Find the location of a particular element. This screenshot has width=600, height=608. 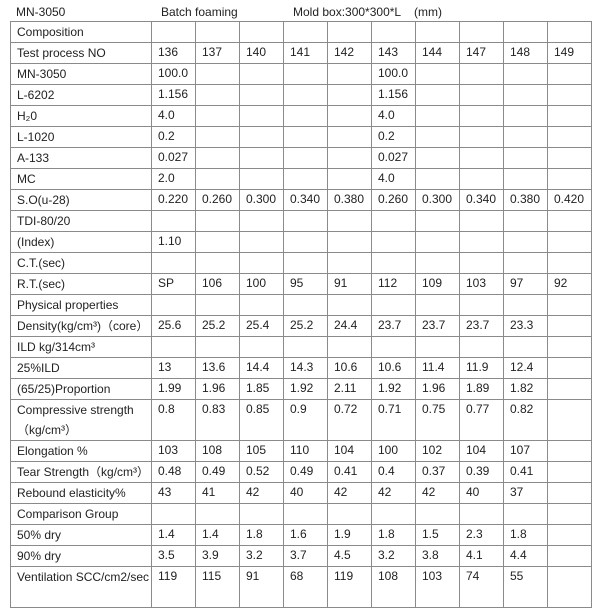

table-cell: 1.156 is located at coordinates (393, 95).